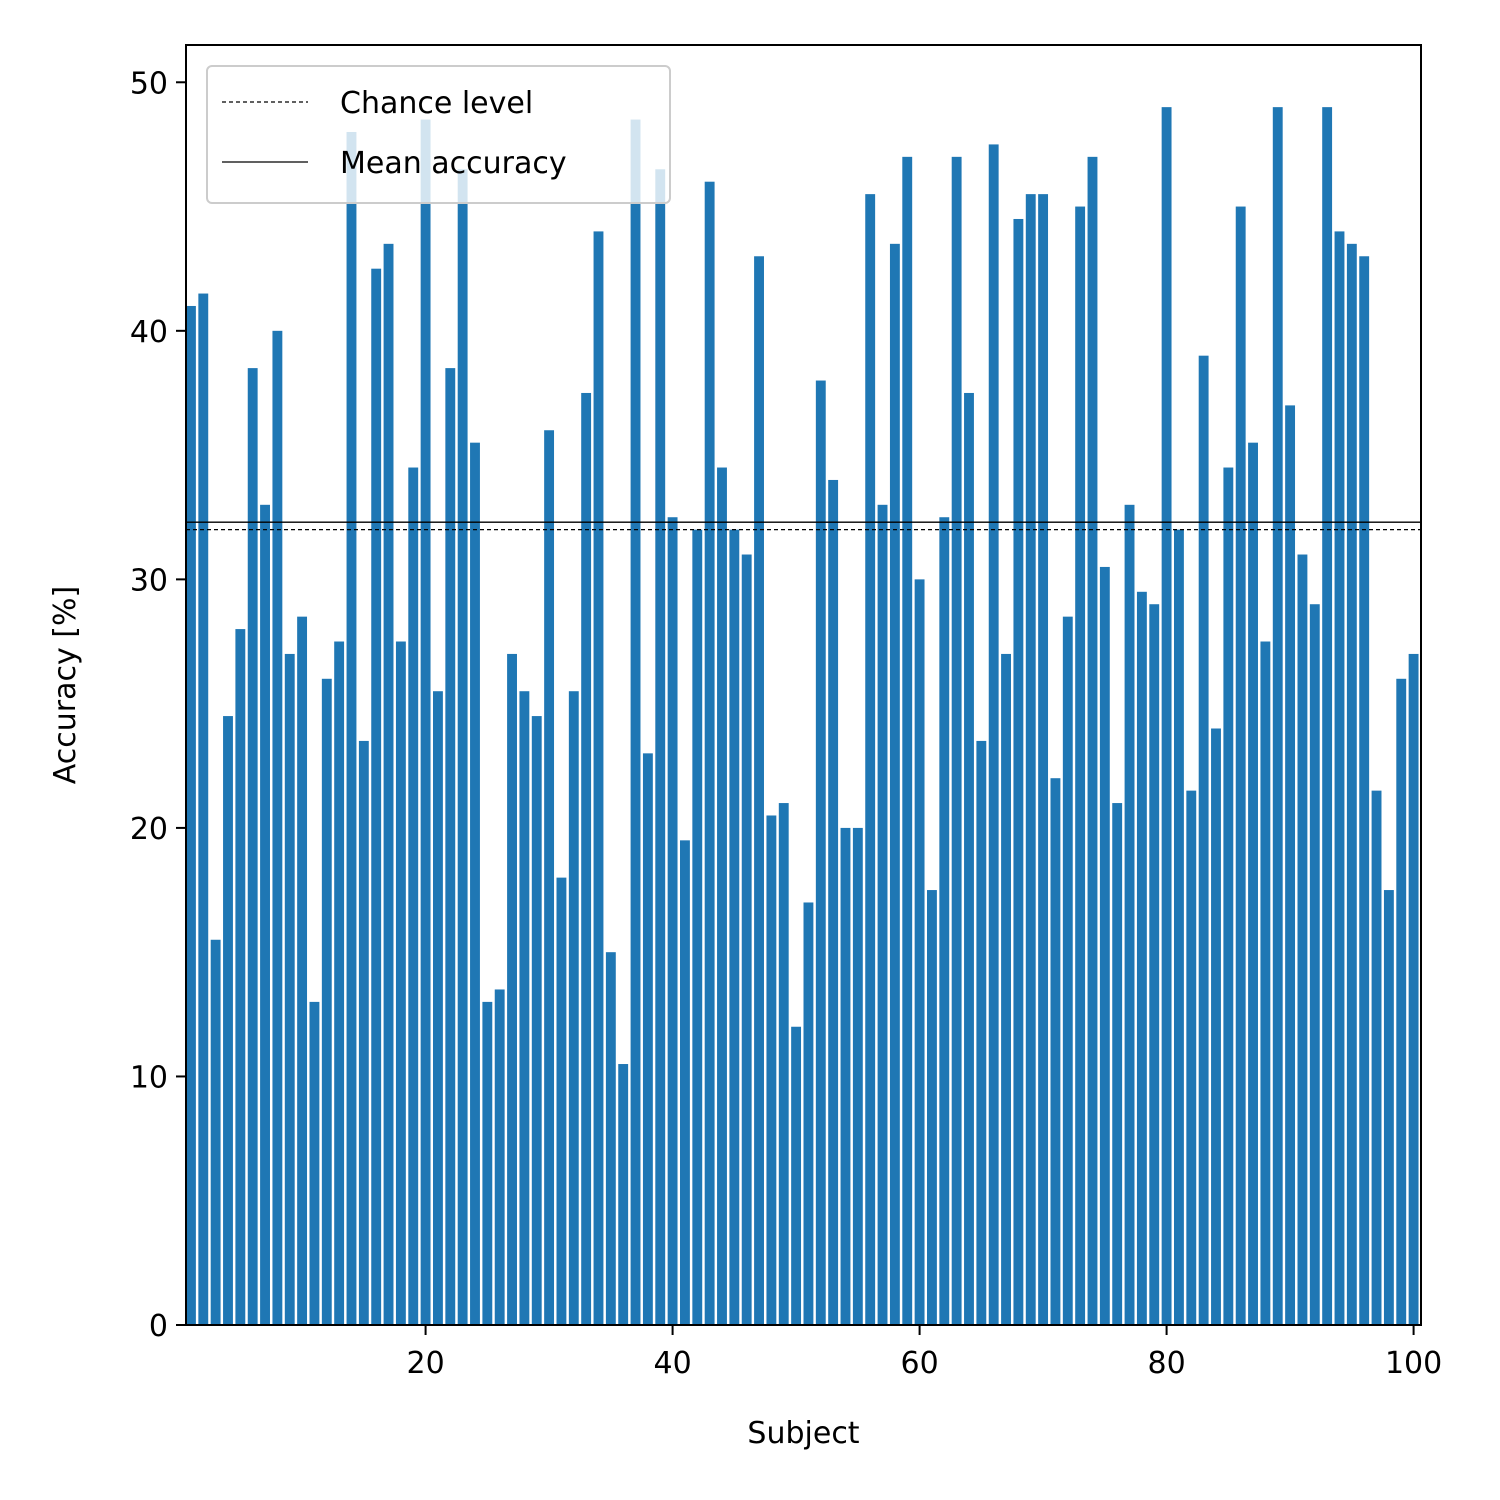 This screenshot has width=1500, height=1500. What do you see at coordinates (149, 829) in the screenshot?
I see `y-tick-label: 20` at bounding box center [149, 829].